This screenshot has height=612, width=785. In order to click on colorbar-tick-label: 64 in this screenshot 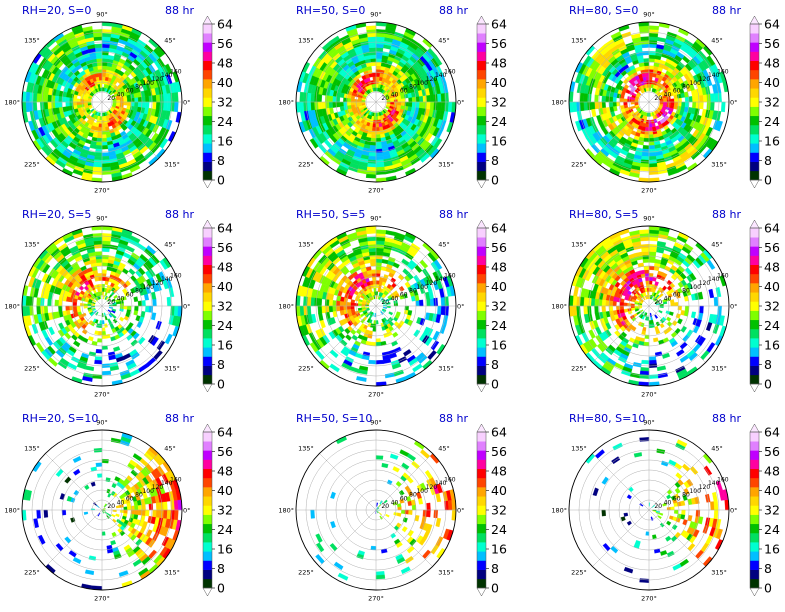, I will do `click(499, 228)`.